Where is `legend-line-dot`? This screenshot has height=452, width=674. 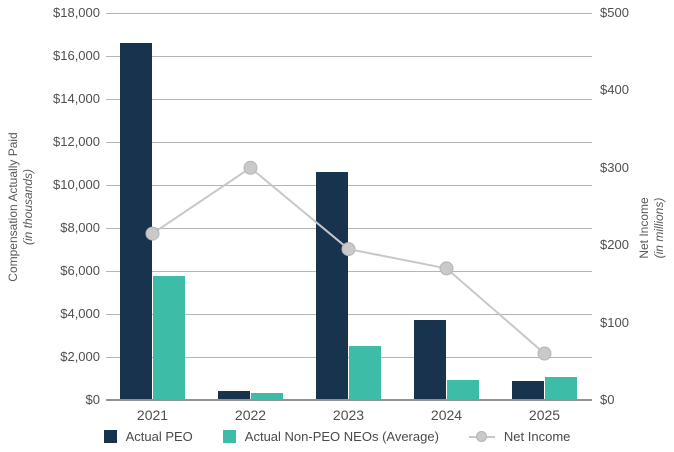 legend-line-dot is located at coordinates (481, 436).